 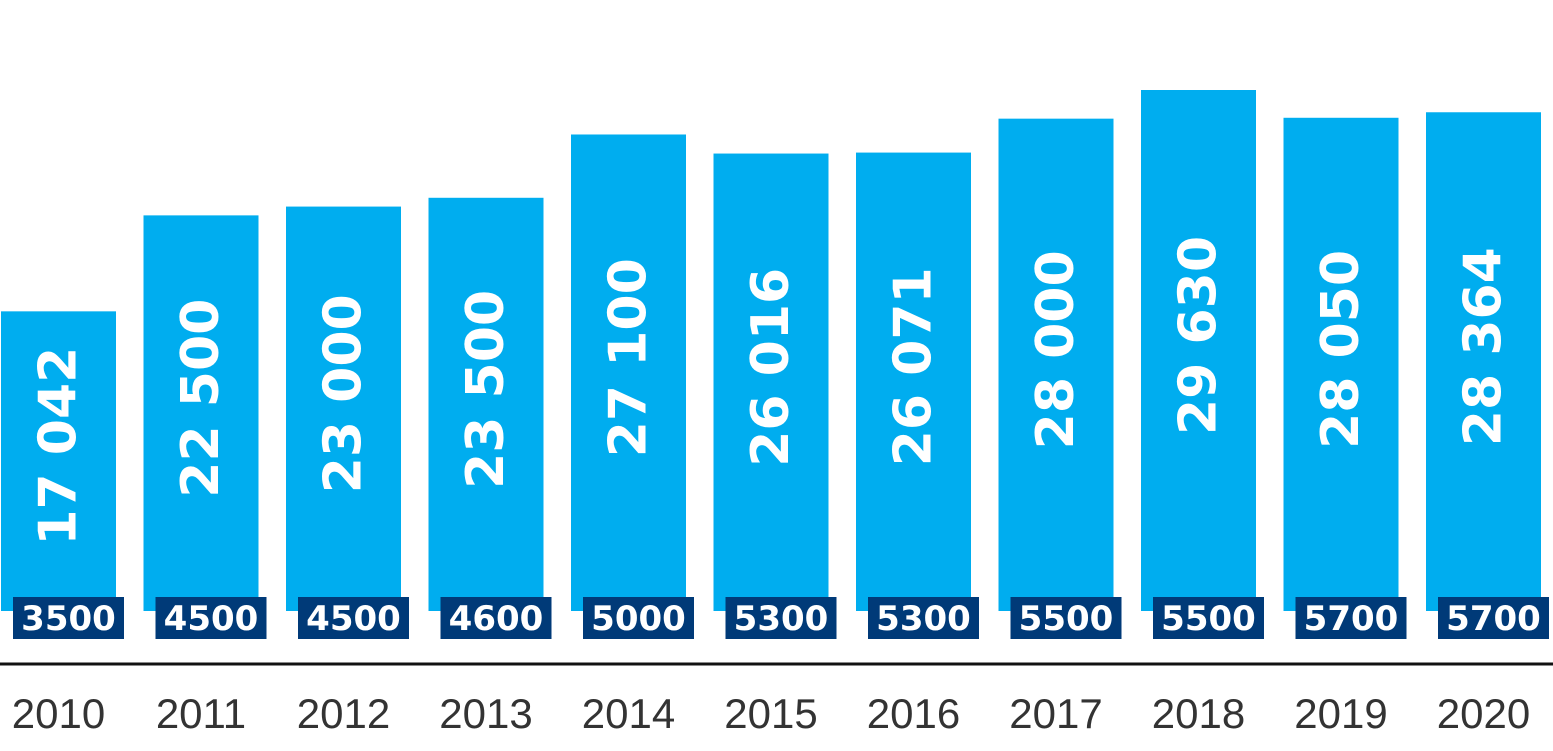 What do you see at coordinates (1483, 713) in the screenshot?
I see `x-tick-label-2020: 2020` at bounding box center [1483, 713].